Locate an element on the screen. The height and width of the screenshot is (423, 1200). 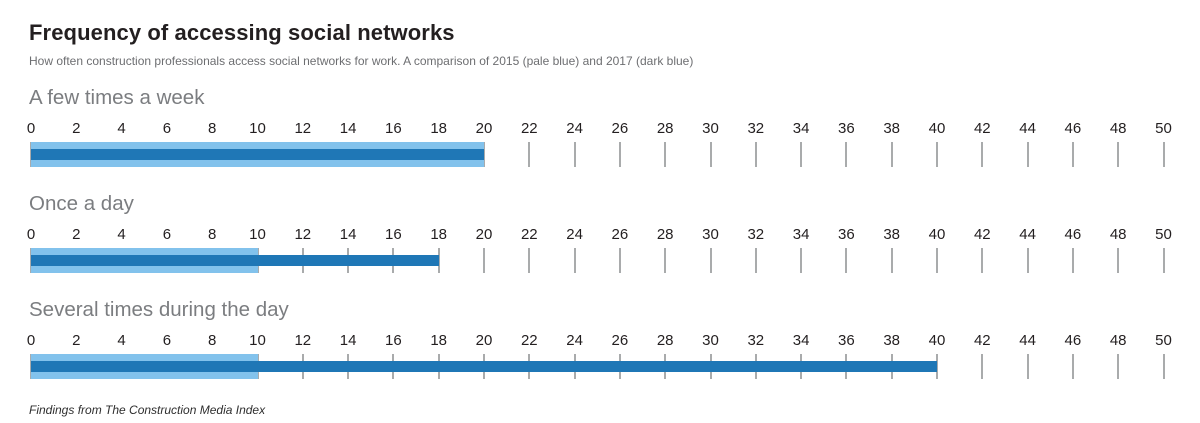
axis-tick-label: 8 is located at coordinates (212, 128).